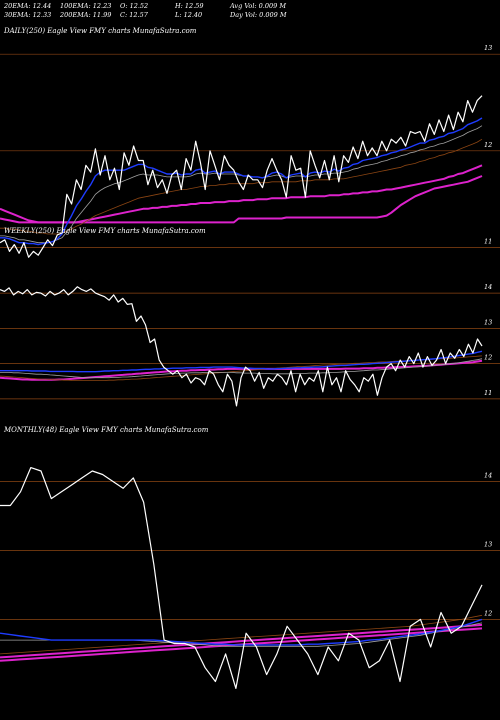 This screenshot has width=500, height=720. Describe the element at coordinates (189, 6) in the screenshot. I see `high-stat: H: 12.59` at that location.